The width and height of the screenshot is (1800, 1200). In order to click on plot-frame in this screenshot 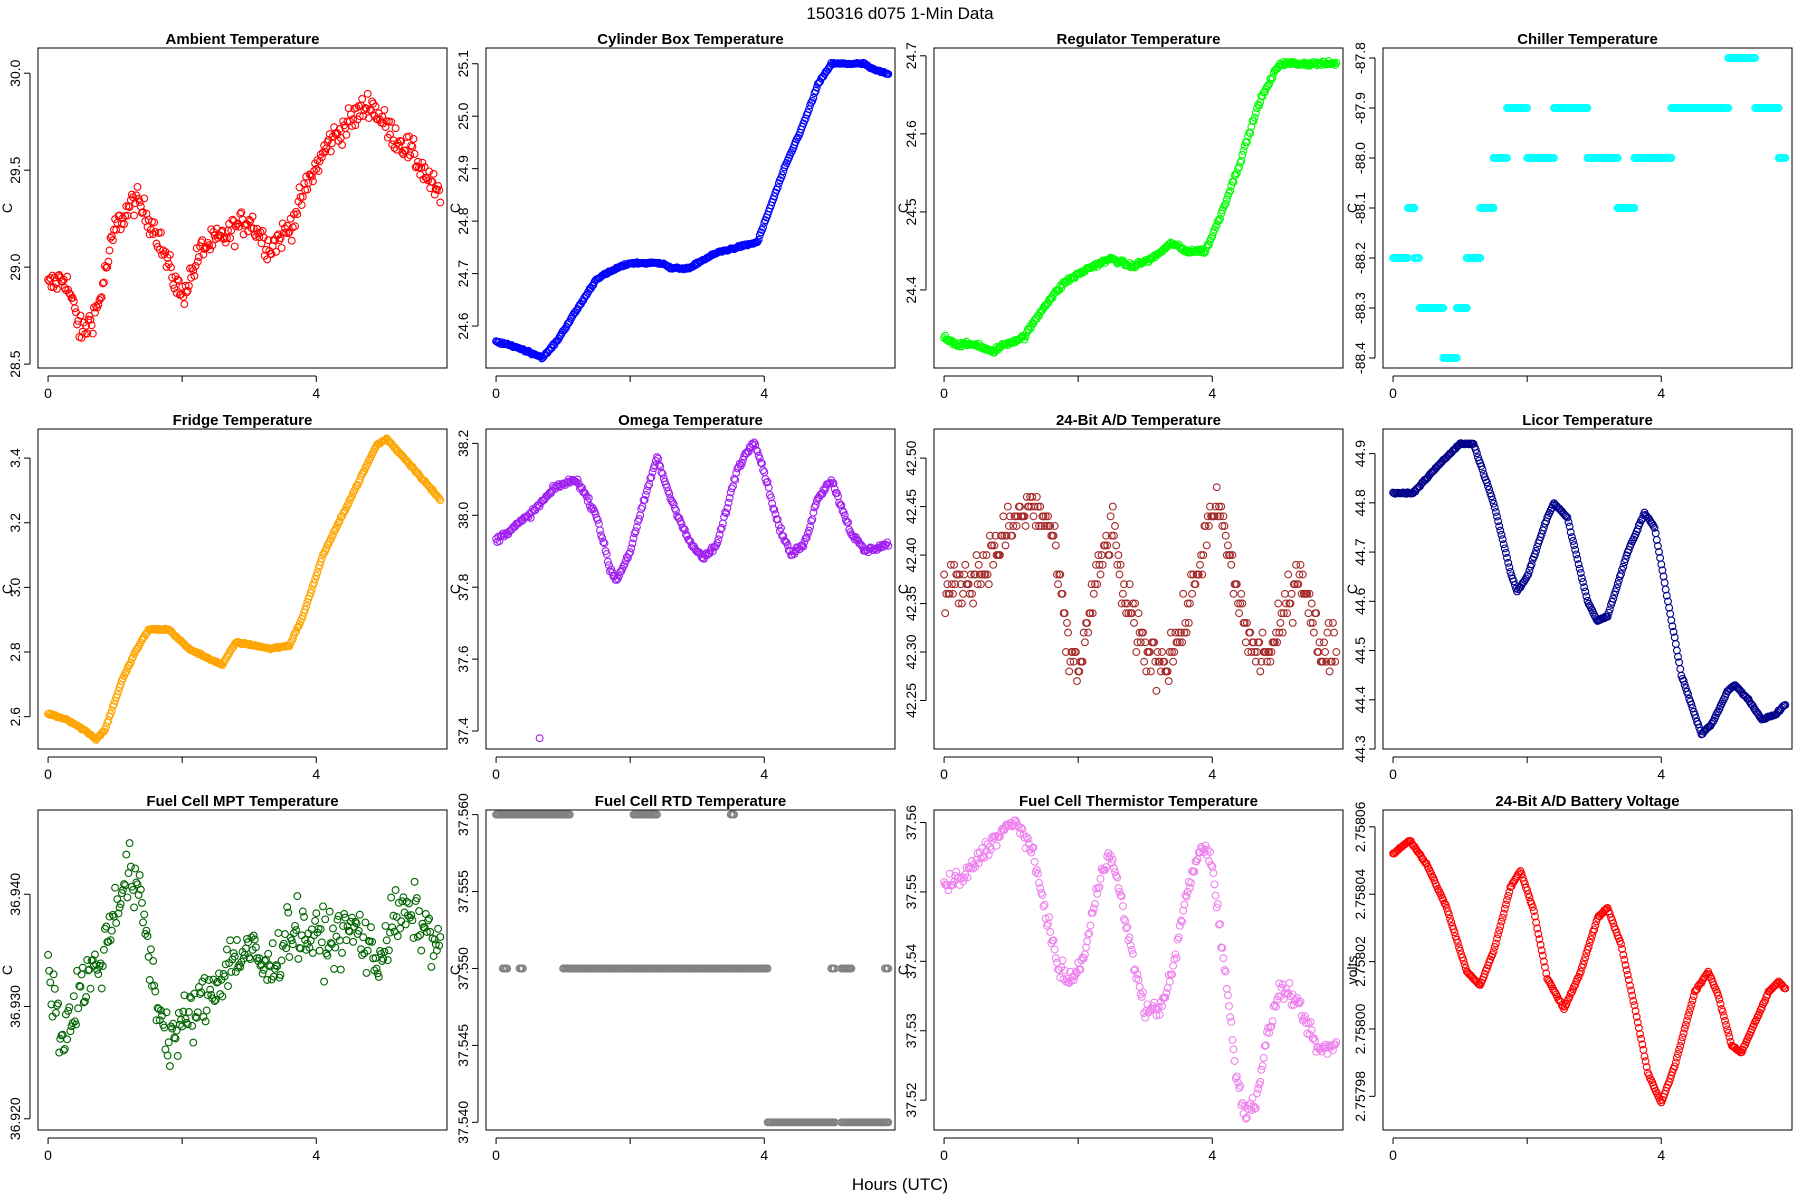, I will do `click(242, 589)`.